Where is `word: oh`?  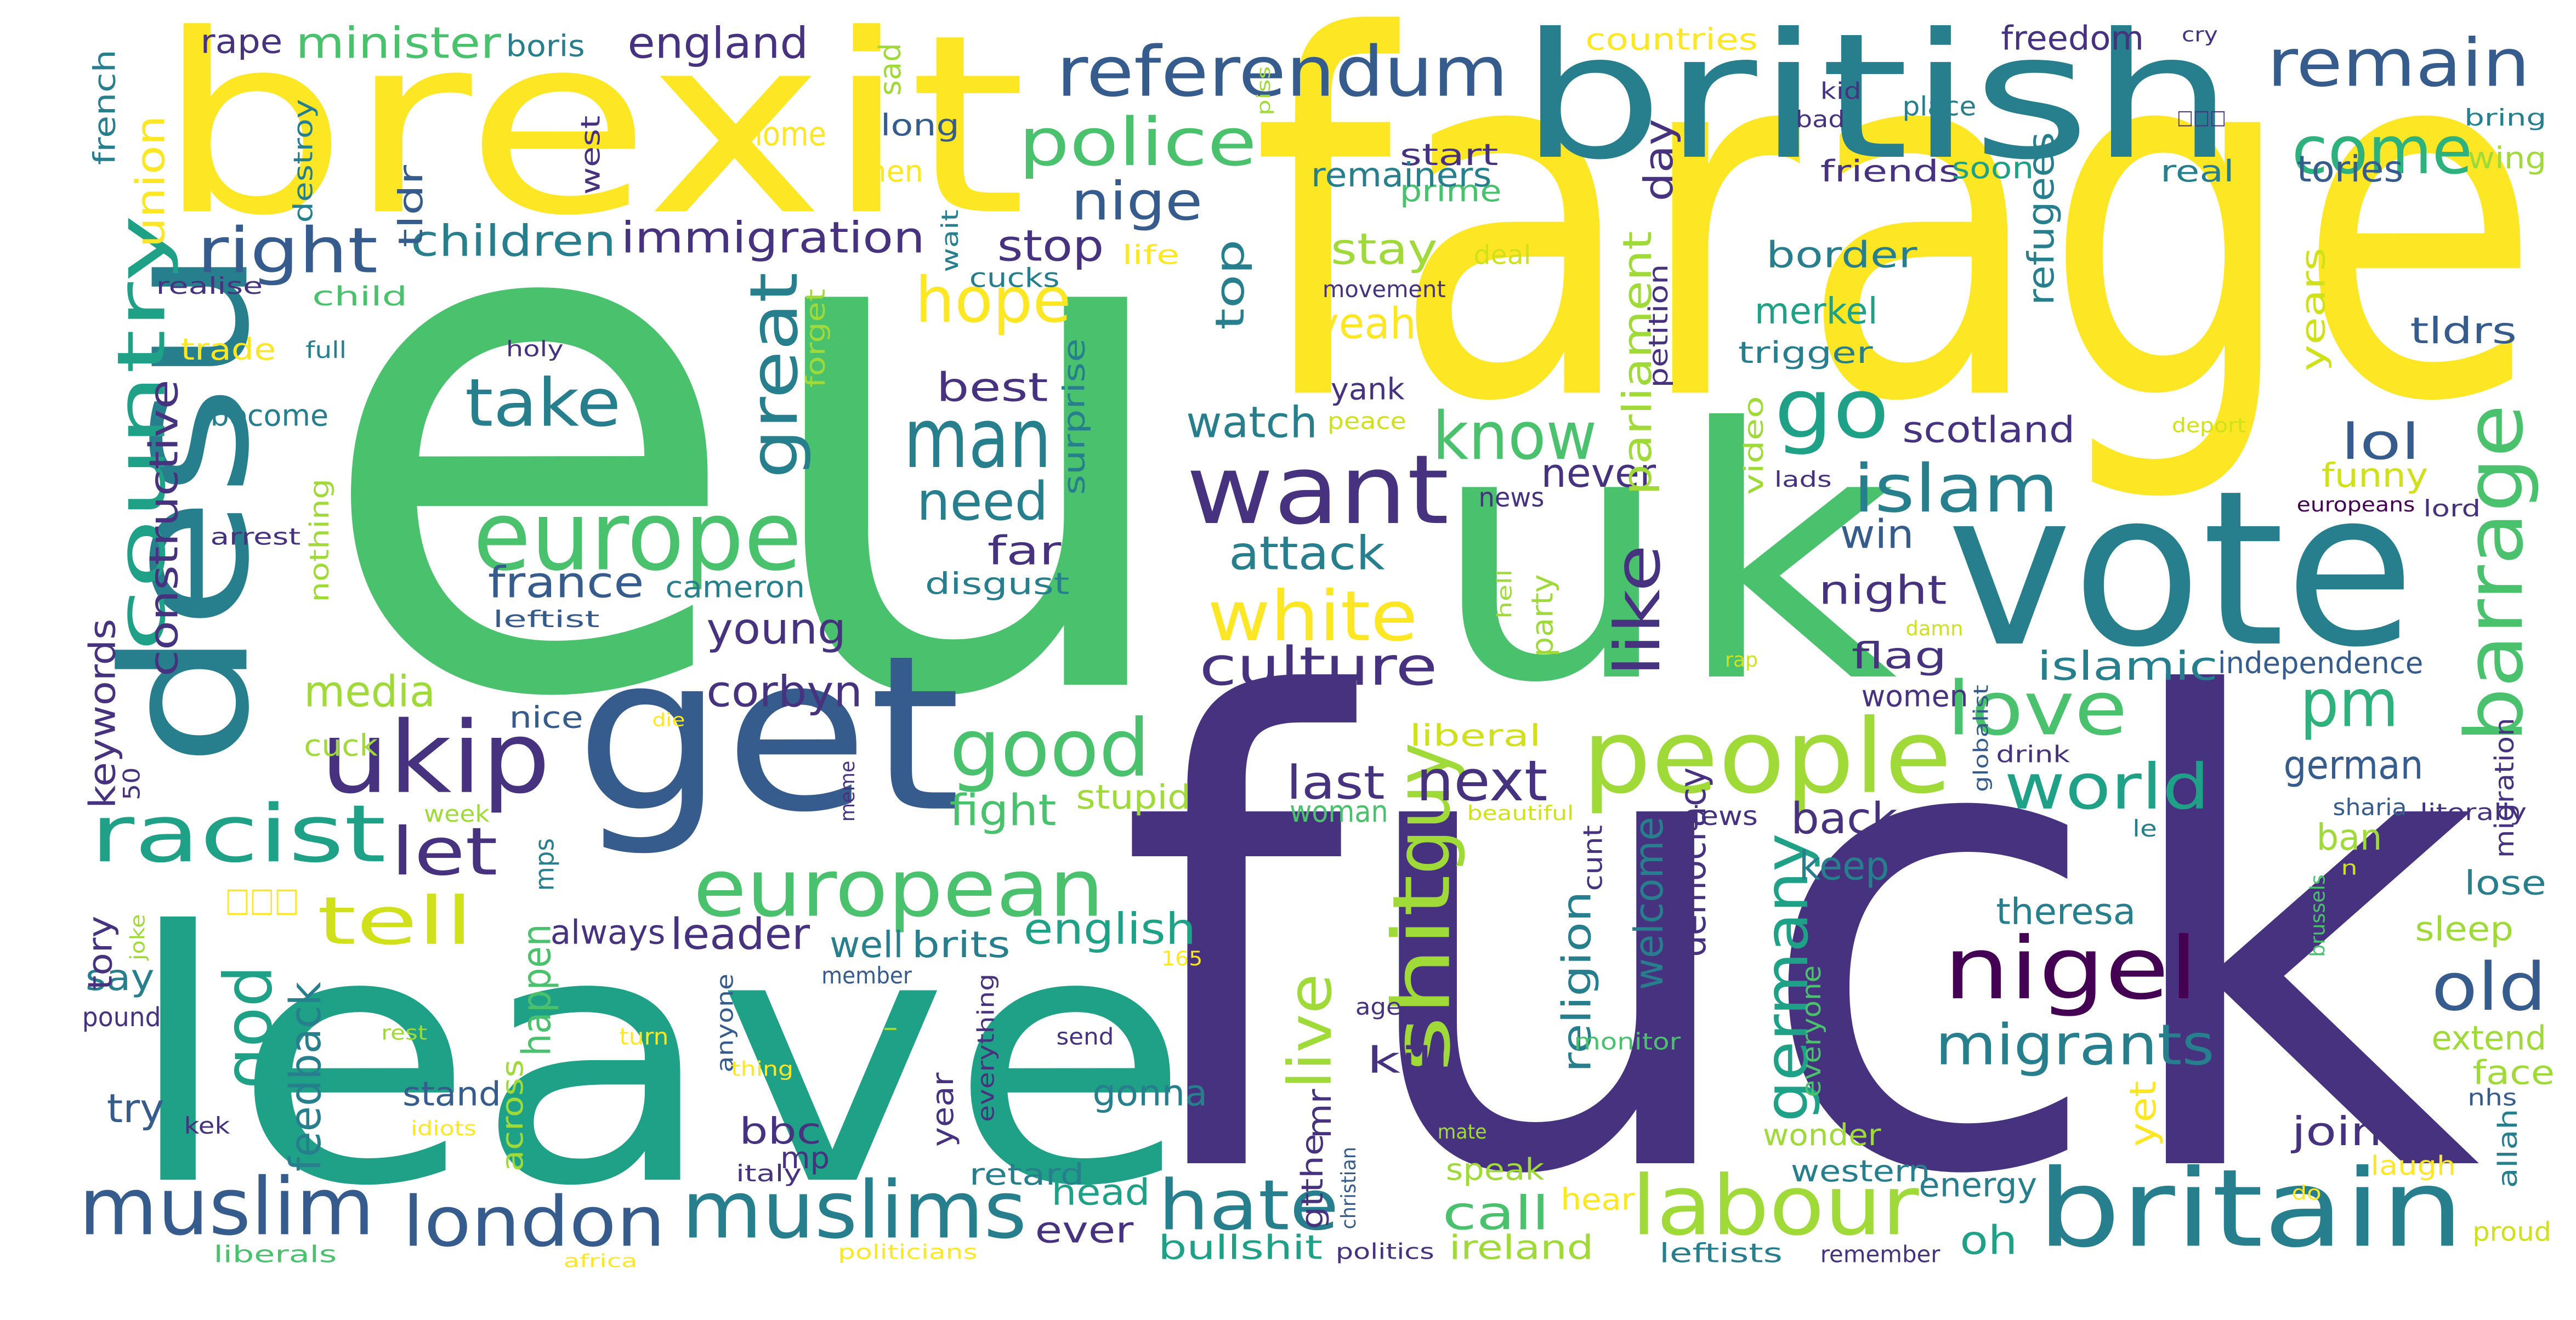 word: oh is located at coordinates (1989, 1241).